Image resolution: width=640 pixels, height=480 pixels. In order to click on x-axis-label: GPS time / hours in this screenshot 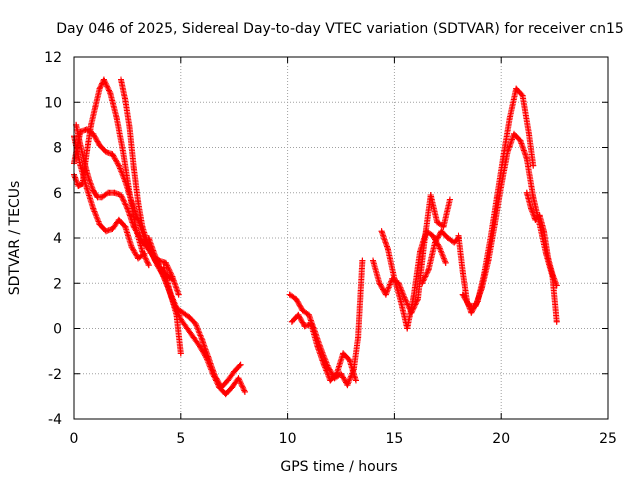, I will do `click(338, 467)`.